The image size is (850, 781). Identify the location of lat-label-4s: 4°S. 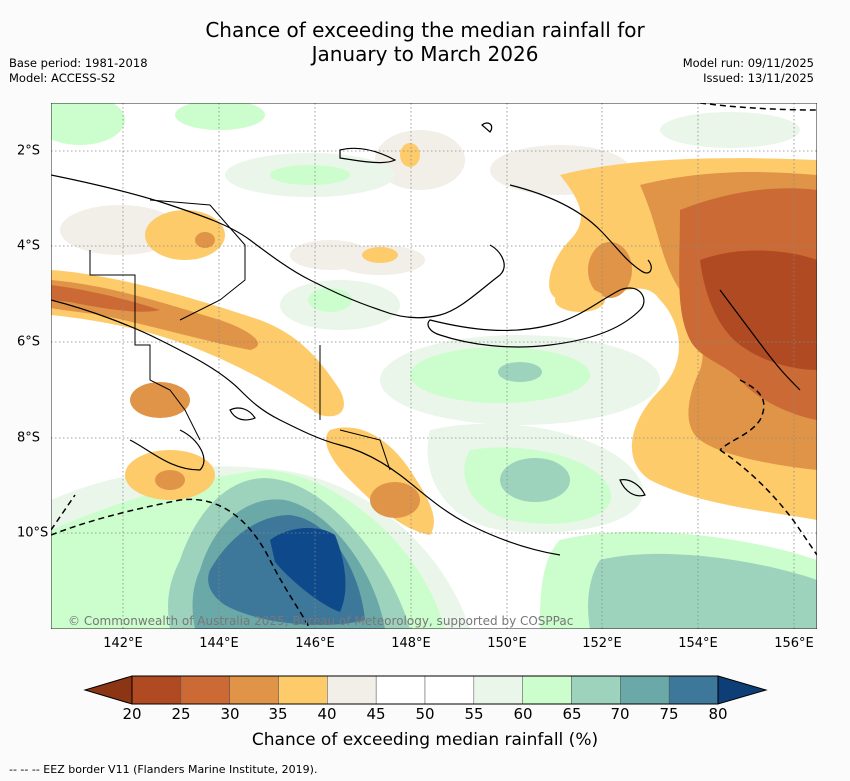
(29, 246).